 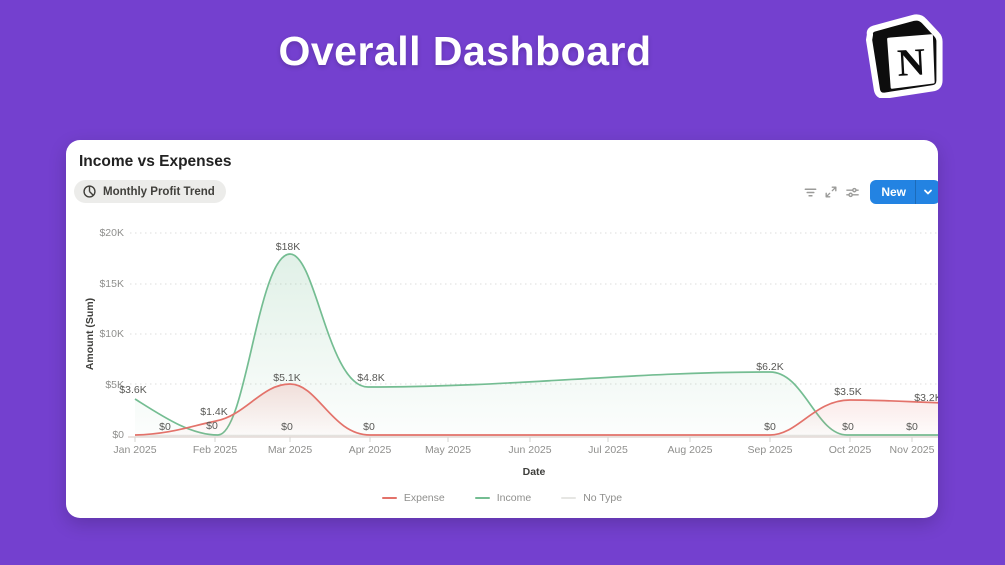 I want to click on sliders-icon, so click(x=852, y=192).